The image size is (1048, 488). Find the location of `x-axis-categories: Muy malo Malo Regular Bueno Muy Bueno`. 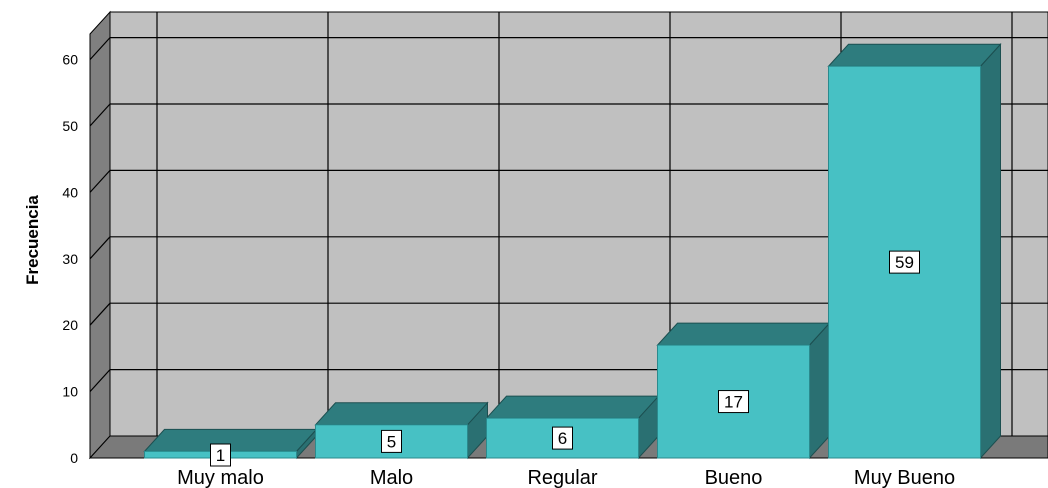

x-axis-categories: Muy malo Malo Regular Bueno Muy Bueno is located at coordinates (566, 477).